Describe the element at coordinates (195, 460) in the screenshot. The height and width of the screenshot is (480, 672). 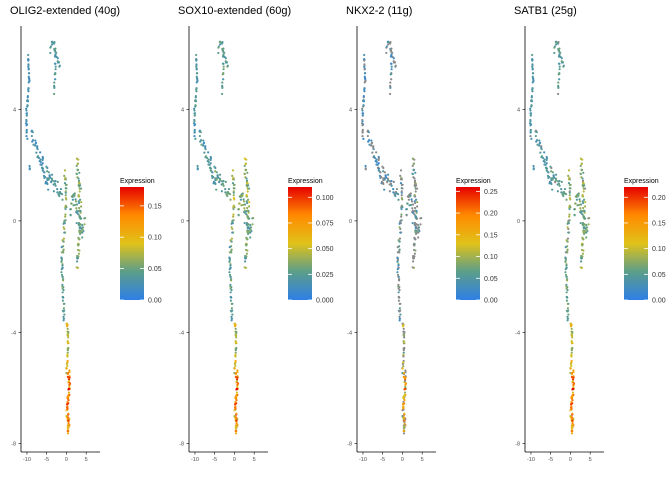
I see `x-tick-label: -10` at that location.